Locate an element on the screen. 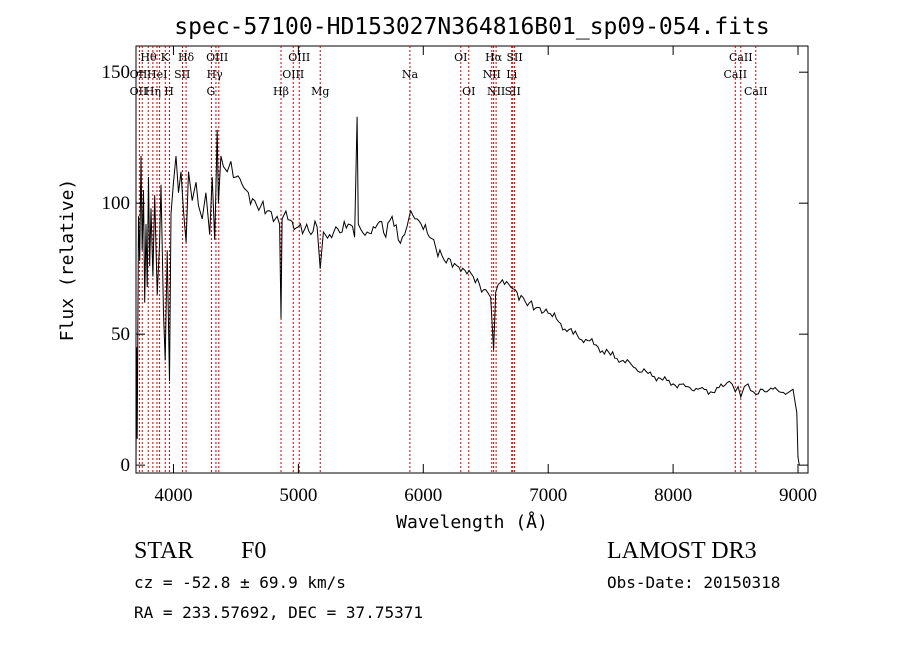 The height and width of the screenshot is (649, 900). spectral-subclass: F0 is located at coordinates (254, 551).